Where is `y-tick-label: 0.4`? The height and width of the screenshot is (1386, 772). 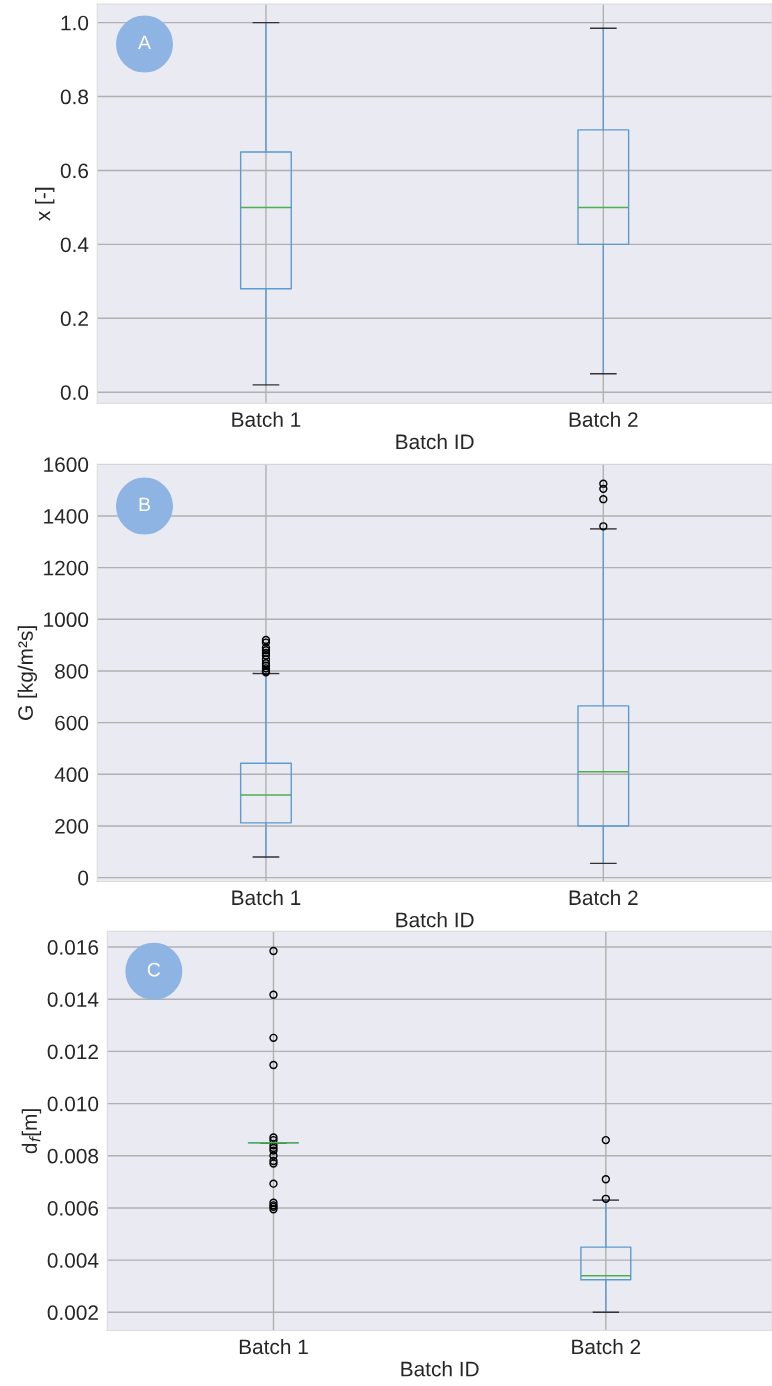
y-tick-label: 0.4 is located at coordinates (74, 245).